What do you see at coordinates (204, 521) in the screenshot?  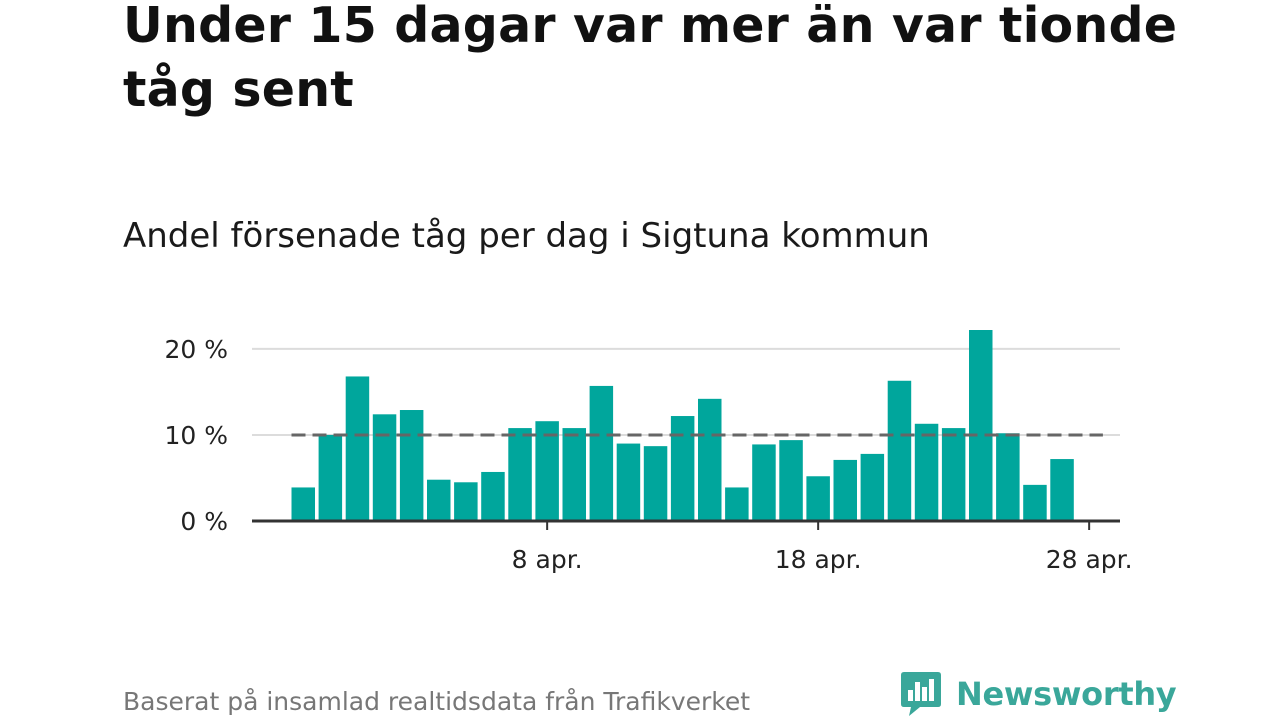 I see `y-tick-label: 0 %` at bounding box center [204, 521].